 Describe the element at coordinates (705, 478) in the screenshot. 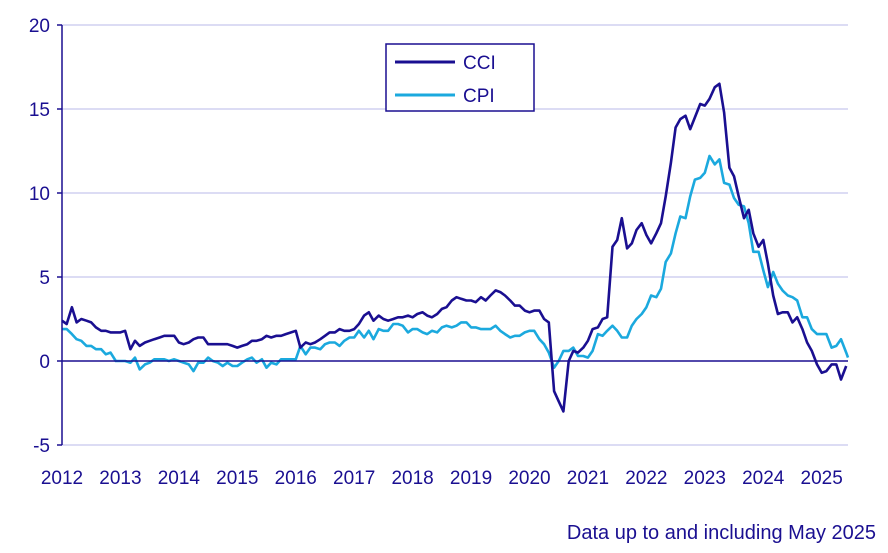

I see `x-tick-label: 2023` at that location.